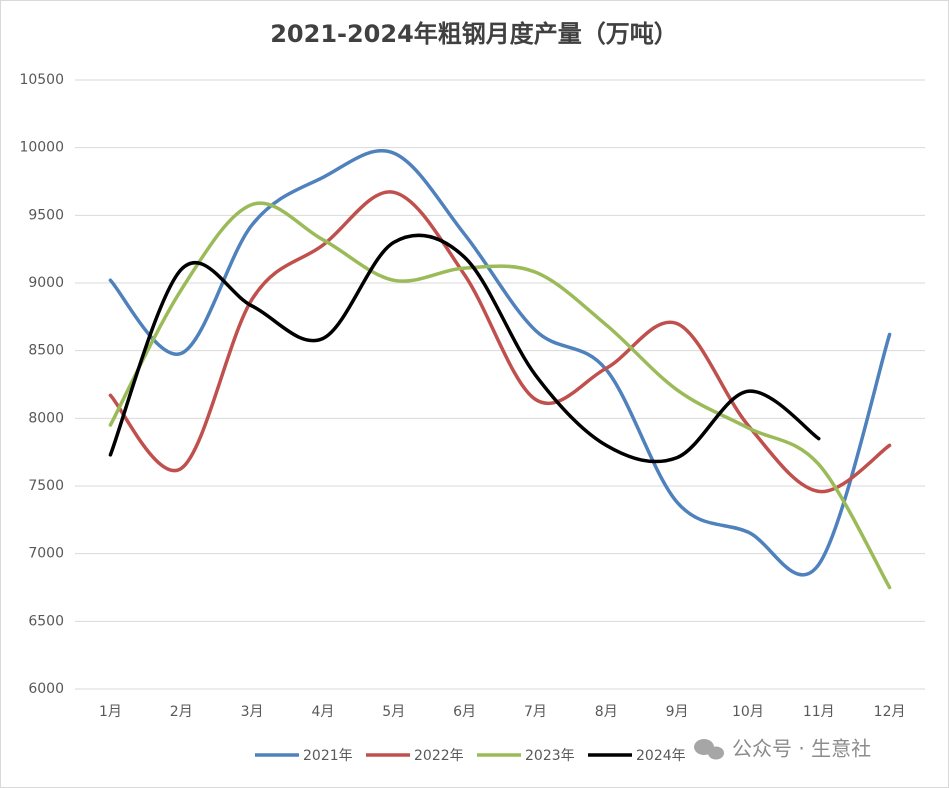 The width and height of the screenshot is (949, 788). What do you see at coordinates (46, 283) in the screenshot?
I see `y-tick-label: 9000` at bounding box center [46, 283].